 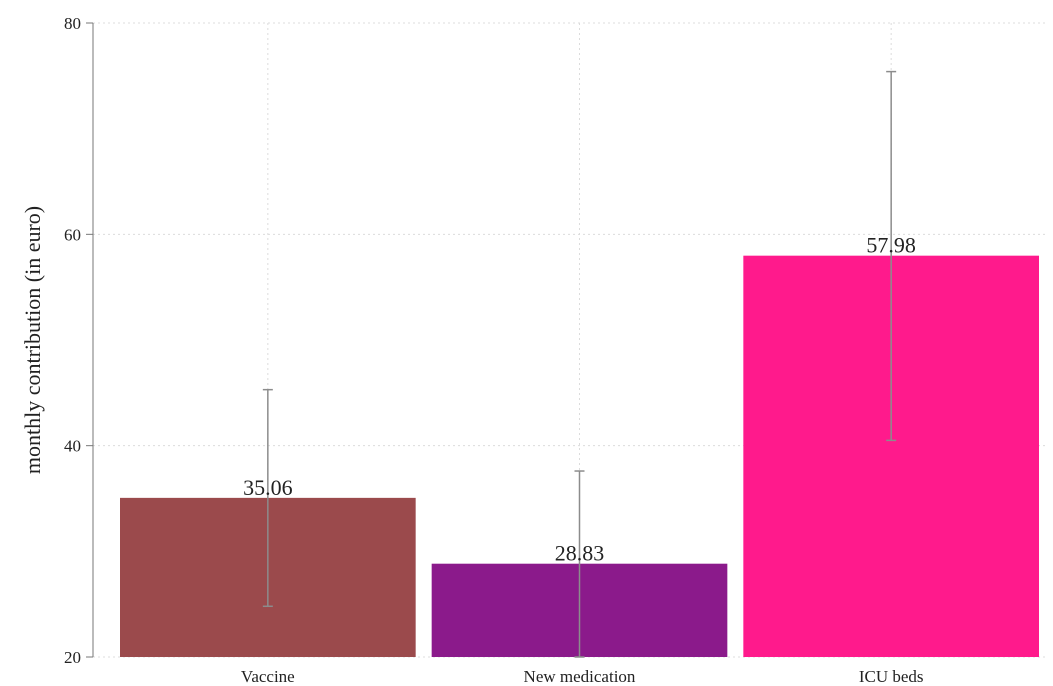 What do you see at coordinates (891, 245) in the screenshot?
I see `value-label: 57.98` at bounding box center [891, 245].